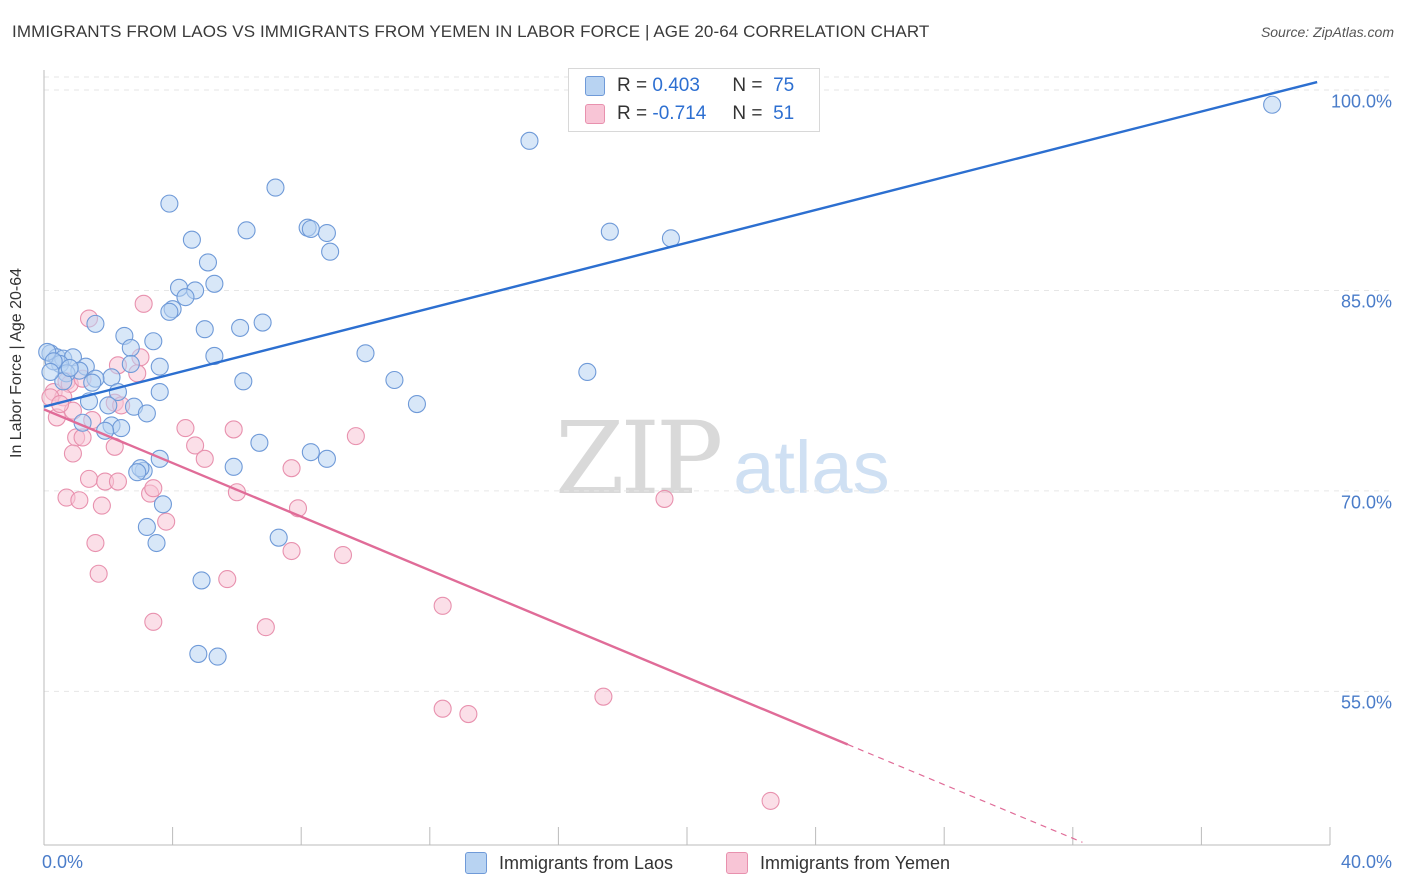 This screenshot has width=1406, height=892. Describe the element at coordinates (965, 793) in the screenshot. I see `yemen-trend-extension` at that location.